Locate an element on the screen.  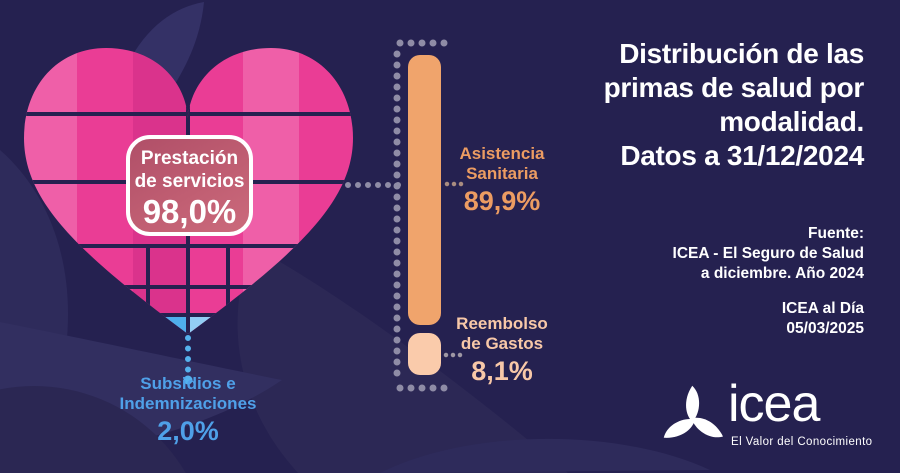
callout-asistencia: Asistencia Sanitaria 89,9% is located at coordinates (502, 180).